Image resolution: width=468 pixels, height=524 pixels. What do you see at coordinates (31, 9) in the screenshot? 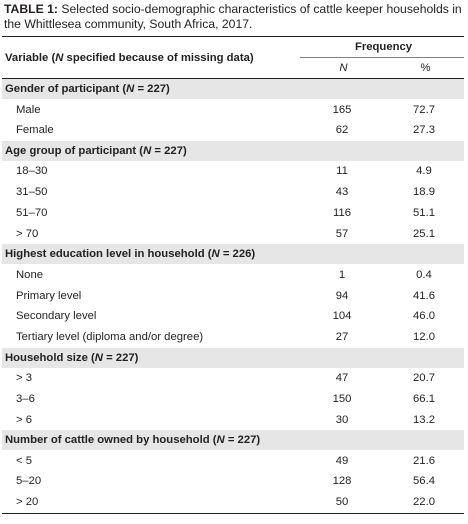
I see `caption-label: TABLE 1:` at bounding box center [31, 9].